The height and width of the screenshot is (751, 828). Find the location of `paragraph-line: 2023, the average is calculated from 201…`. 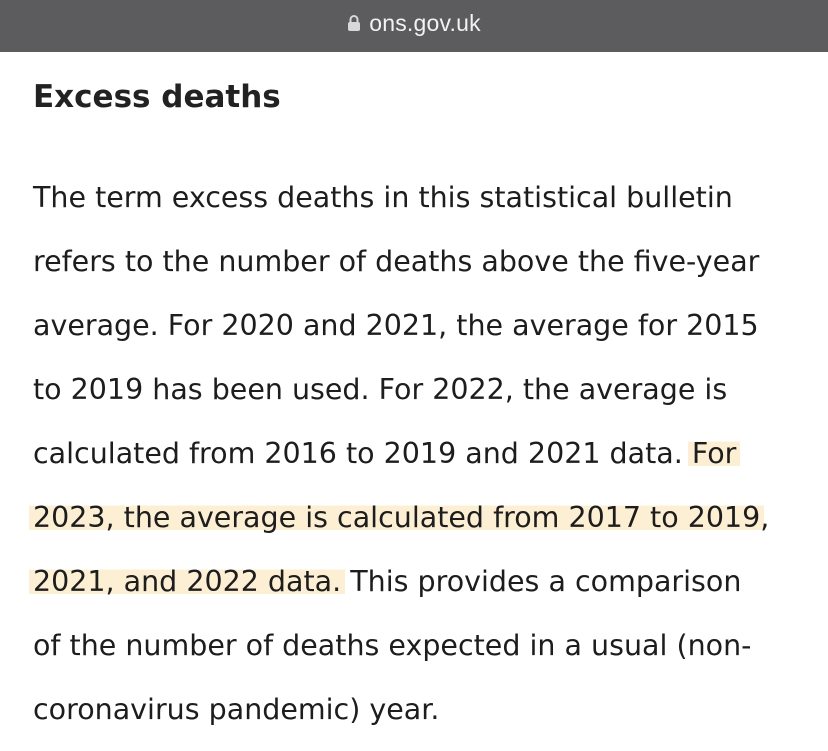

paragraph-line: 2023, the average is calculated from 201… is located at coordinates (426, 518).